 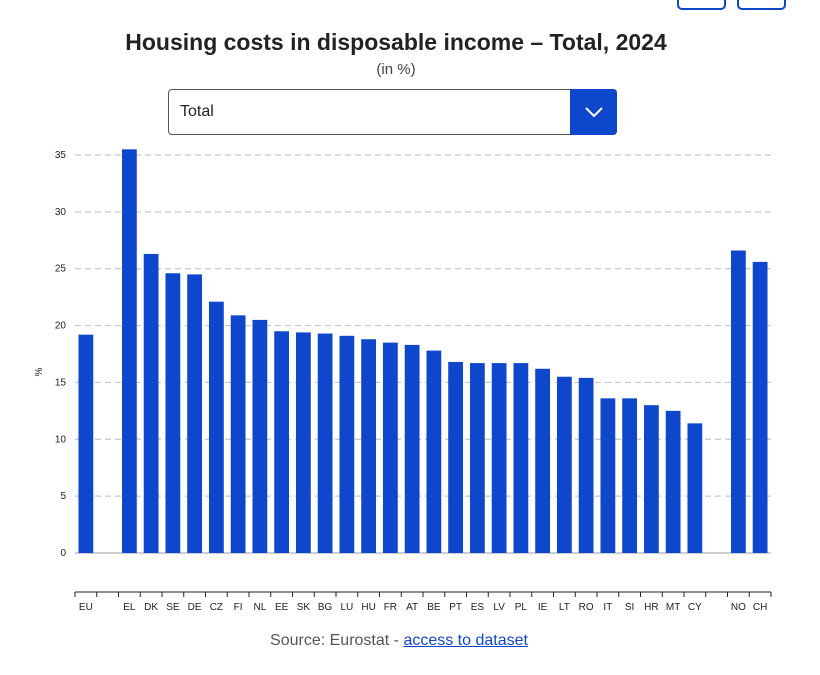 I want to click on x-tick-label: DE, so click(x=195, y=607).